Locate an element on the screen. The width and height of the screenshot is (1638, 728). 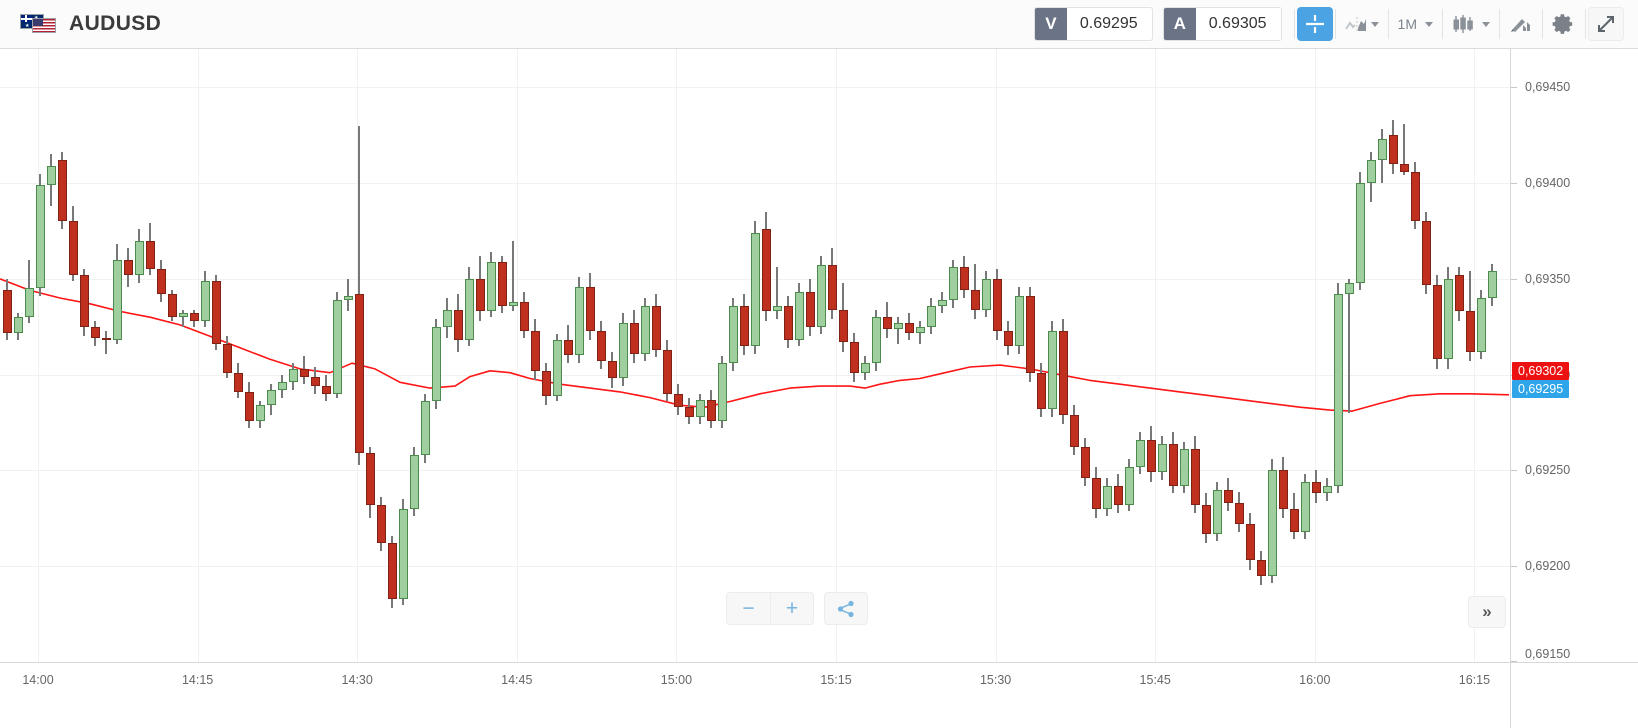
time-axis-label: 15:30 is located at coordinates (995, 680).